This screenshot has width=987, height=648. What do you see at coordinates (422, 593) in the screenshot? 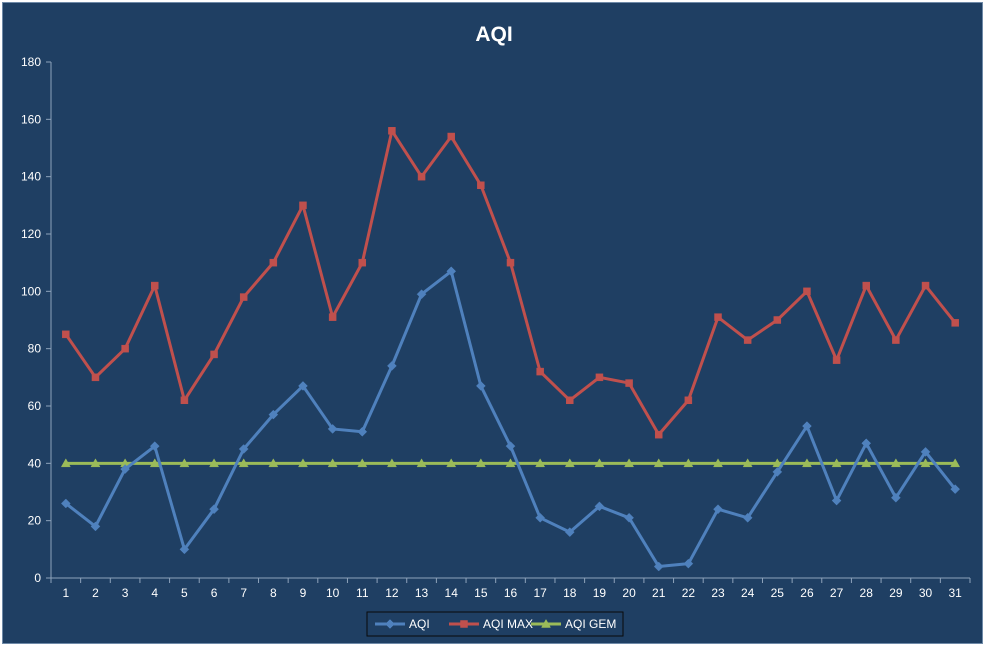
I see `x-tick-label: 13` at bounding box center [422, 593].